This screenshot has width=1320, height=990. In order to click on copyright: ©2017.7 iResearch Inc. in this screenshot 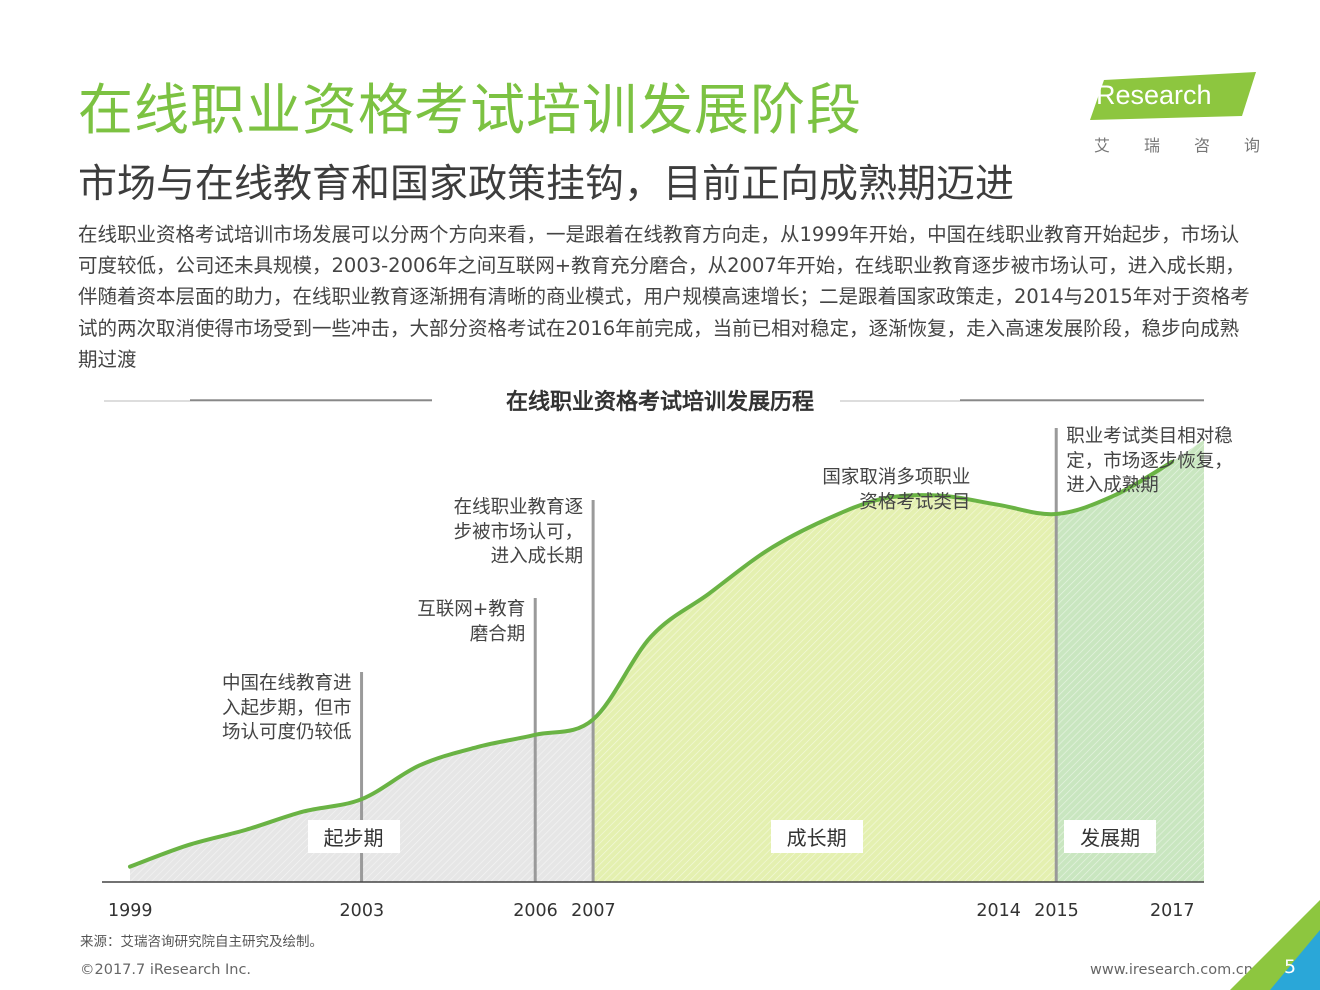, I will do `click(166, 970)`.